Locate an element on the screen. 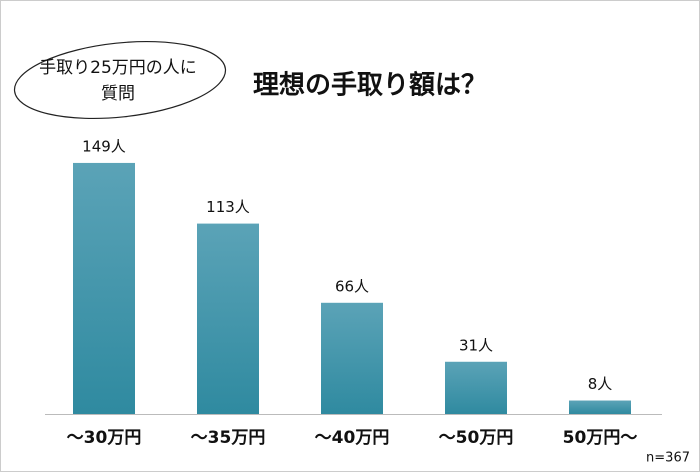  note: n=367 is located at coordinates (668, 458).